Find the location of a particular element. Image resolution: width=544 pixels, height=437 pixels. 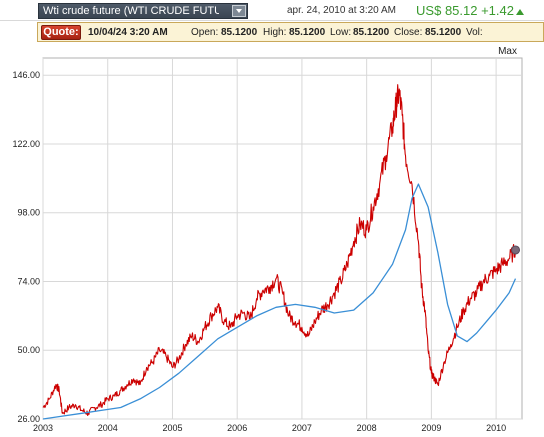

open-label: Open: is located at coordinates (205, 32).